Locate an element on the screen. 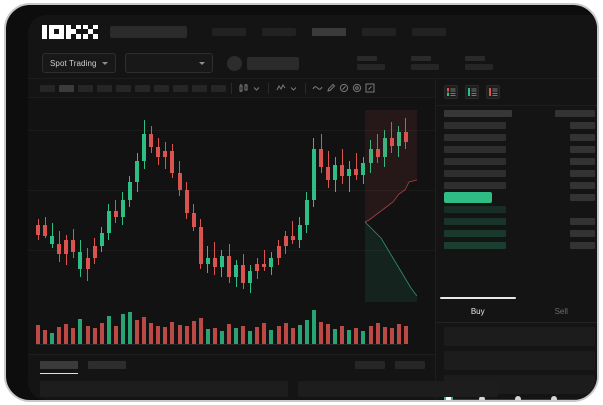  orderbook-mode-bids is located at coordinates (472, 92).